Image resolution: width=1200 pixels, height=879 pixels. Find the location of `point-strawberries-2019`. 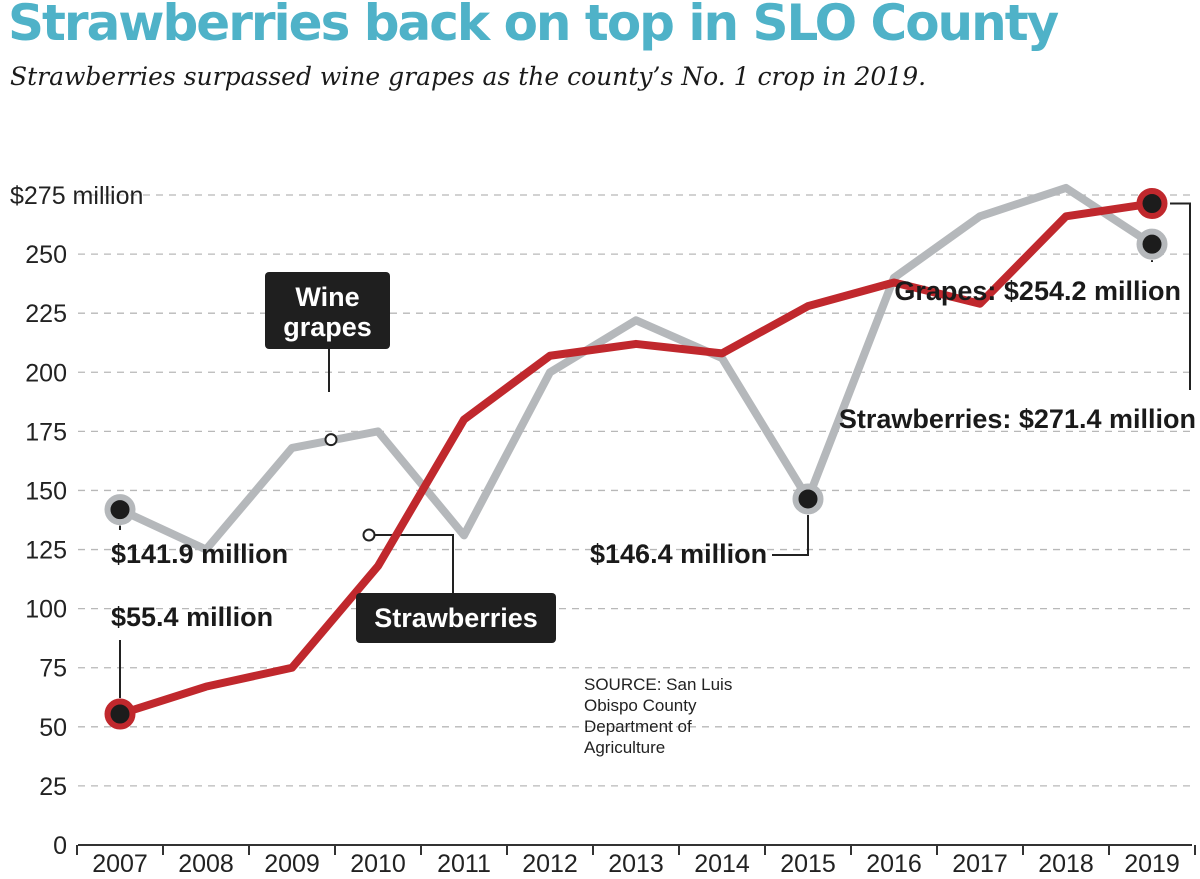

point-strawberries-2019 is located at coordinates (1152, 204).